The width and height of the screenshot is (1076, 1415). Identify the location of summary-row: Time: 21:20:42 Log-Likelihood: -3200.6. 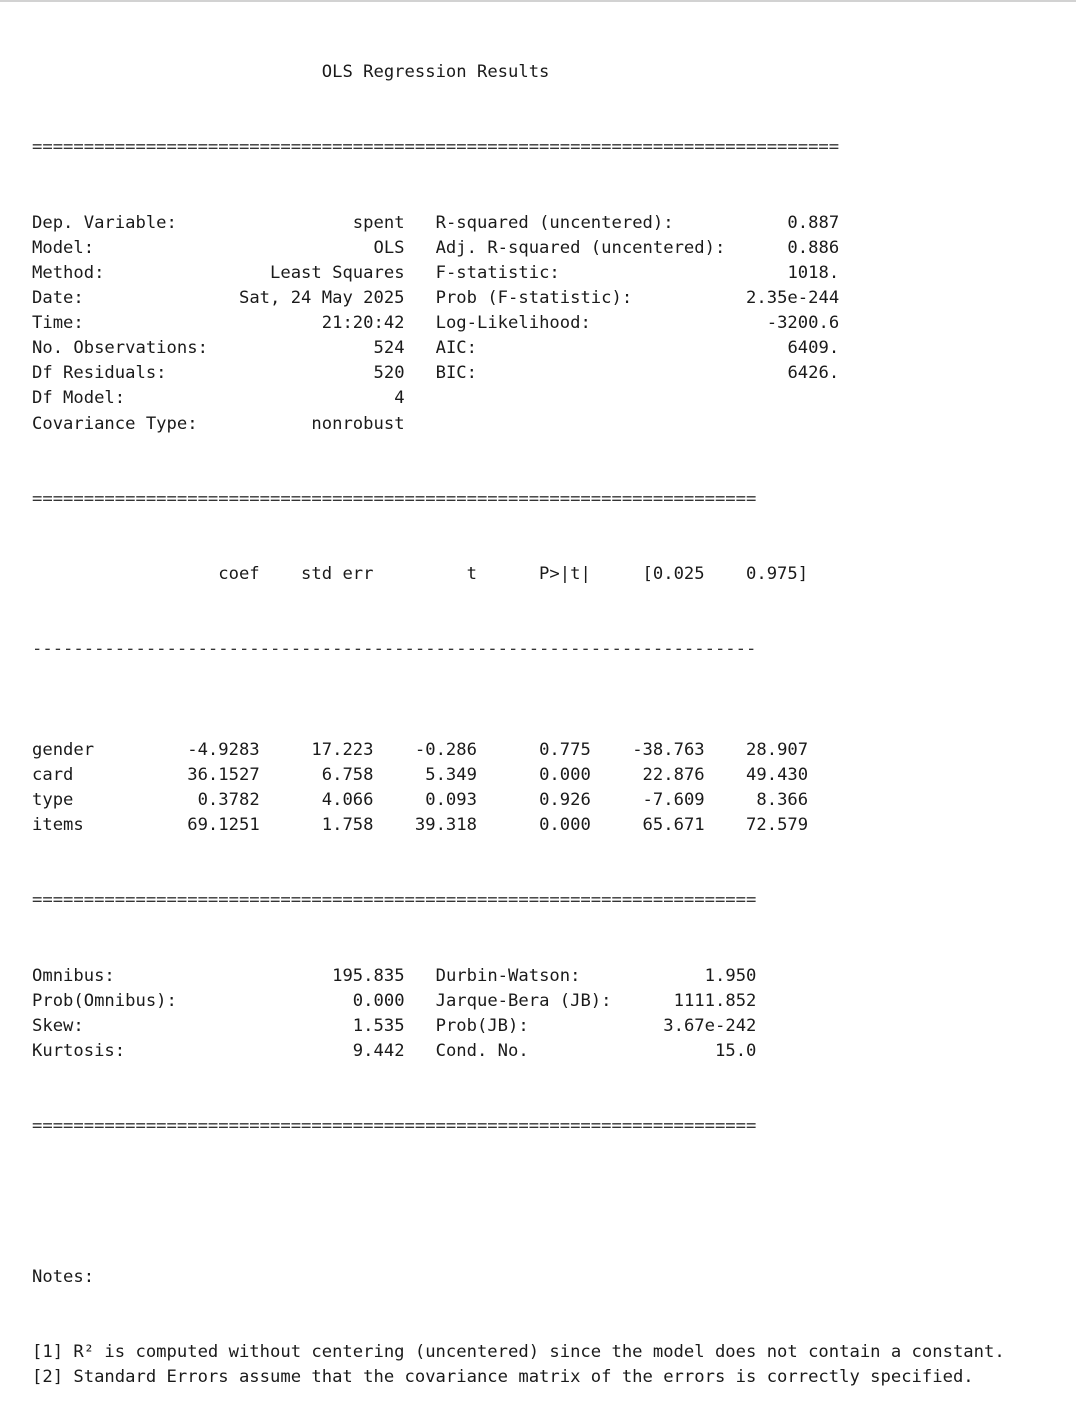
(518, 323).